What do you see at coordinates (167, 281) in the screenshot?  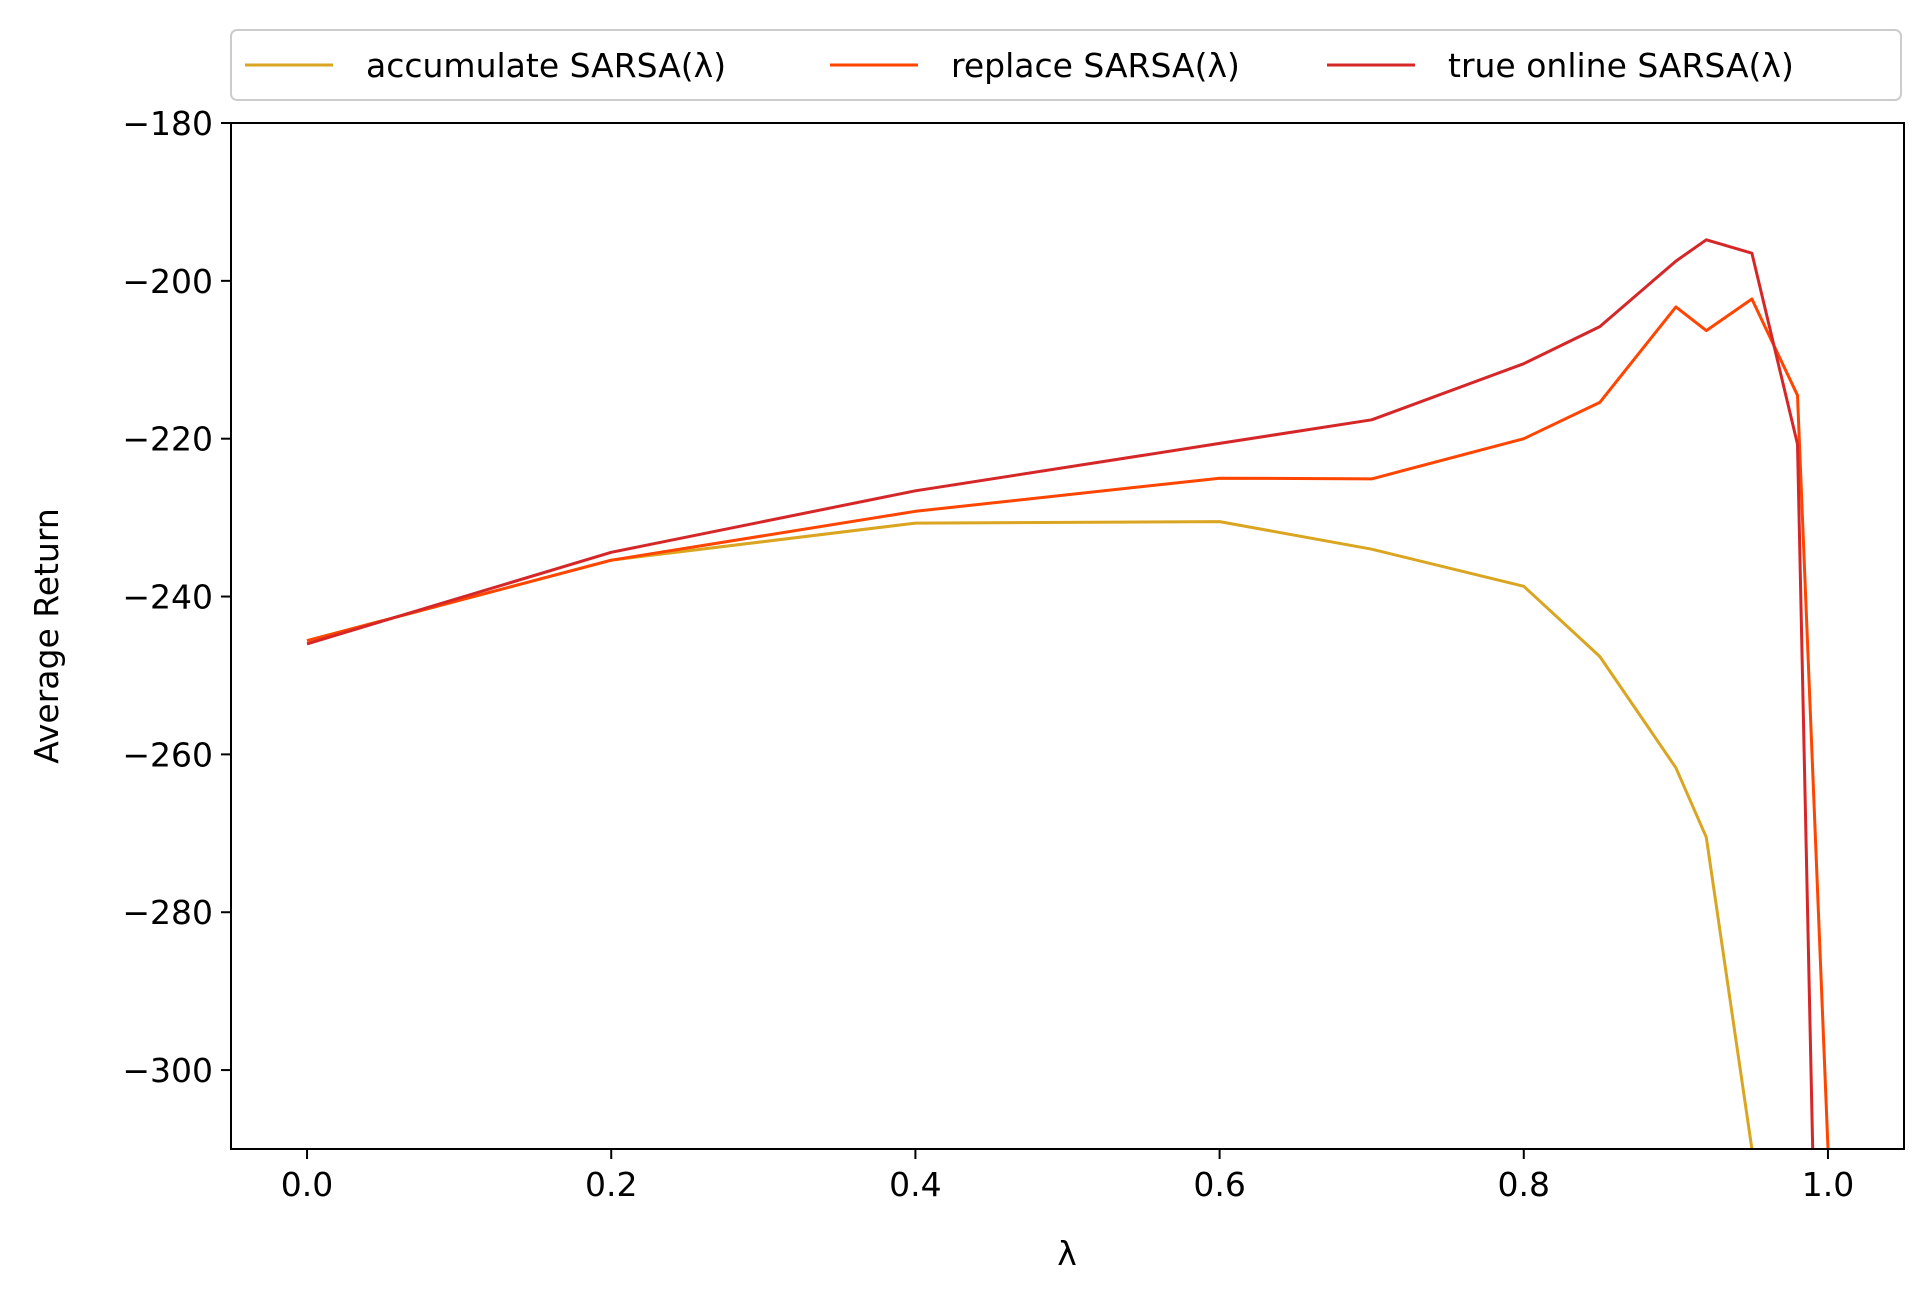 I see `y-tick-label: −200` at bounding box center [167, 281].